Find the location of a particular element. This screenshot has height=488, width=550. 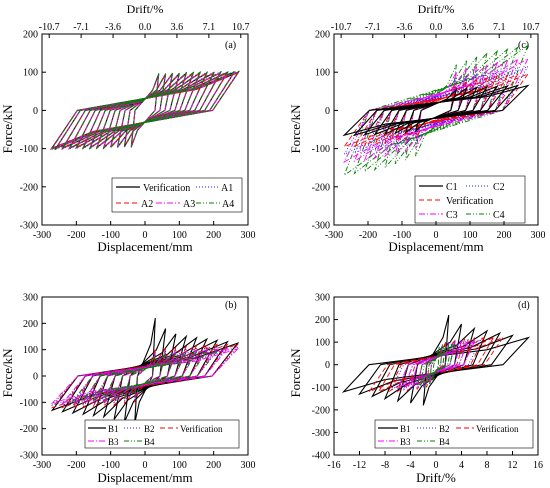

legend-text-a3: A3 is located at coordinates (189, 204).